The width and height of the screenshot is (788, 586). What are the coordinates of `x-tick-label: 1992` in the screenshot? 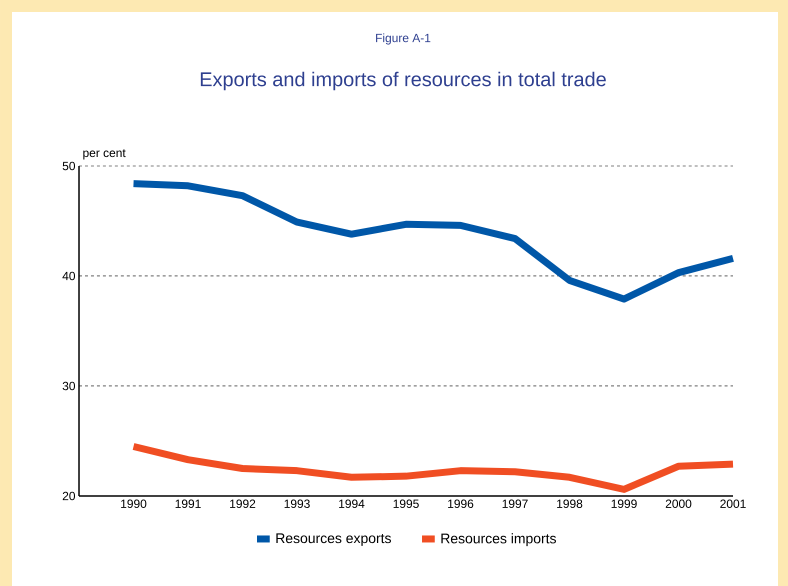 It's located at (243, 504).